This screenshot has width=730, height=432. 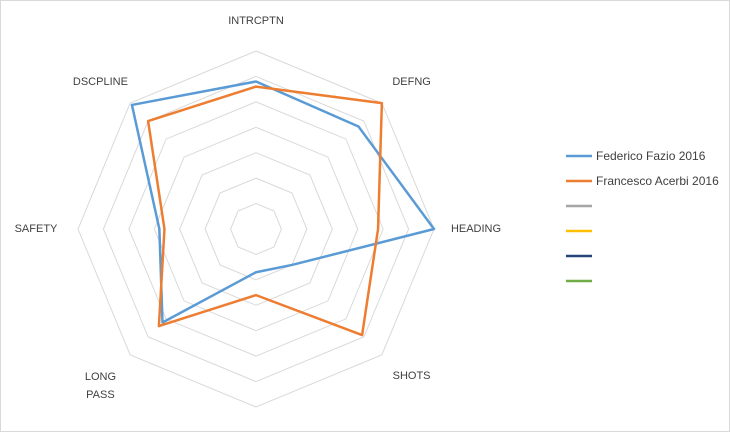 What do you see at coordinates (476, 229) in the screenshot?
I see `axis-label: HEADING` at bounding box center [476, 229].